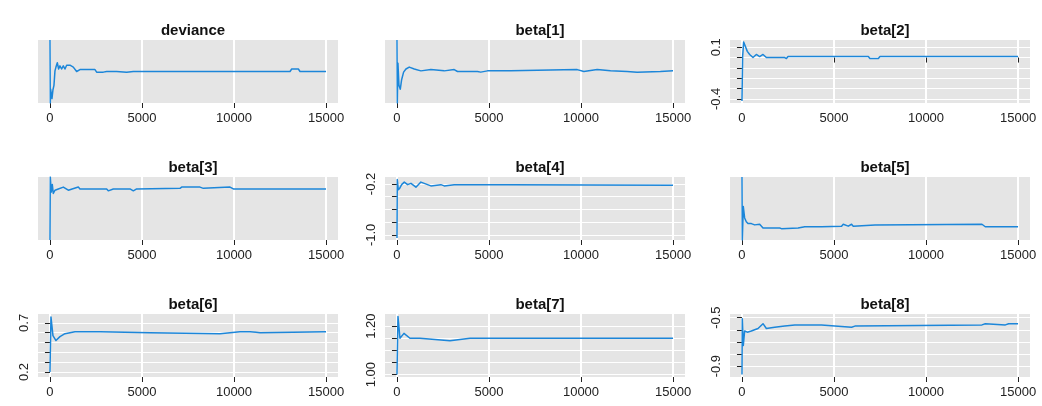 The image size is (1042, 406). I want to click on y-tick-label: 0.2, so click(23, 372).